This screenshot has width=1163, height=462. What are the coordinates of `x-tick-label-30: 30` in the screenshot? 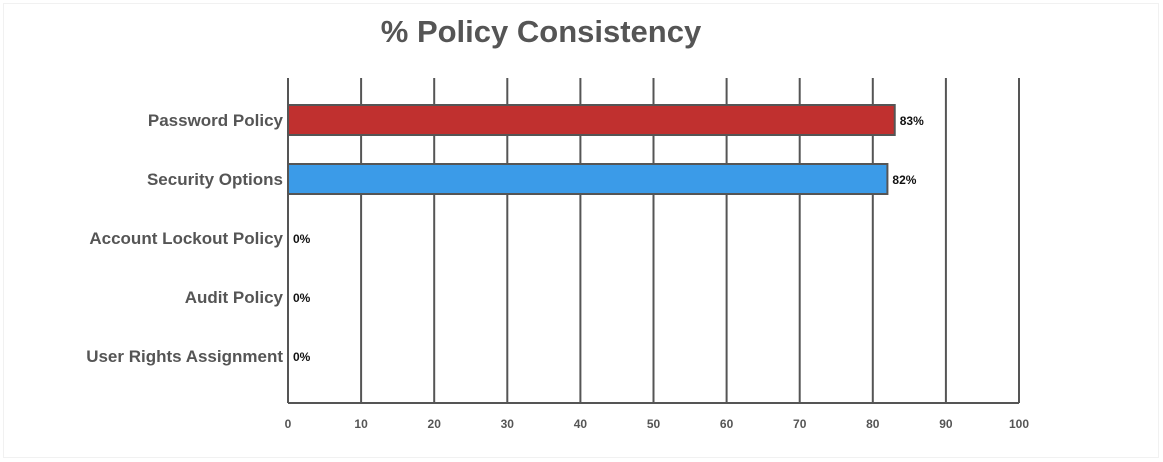 It's located at (508, 424).